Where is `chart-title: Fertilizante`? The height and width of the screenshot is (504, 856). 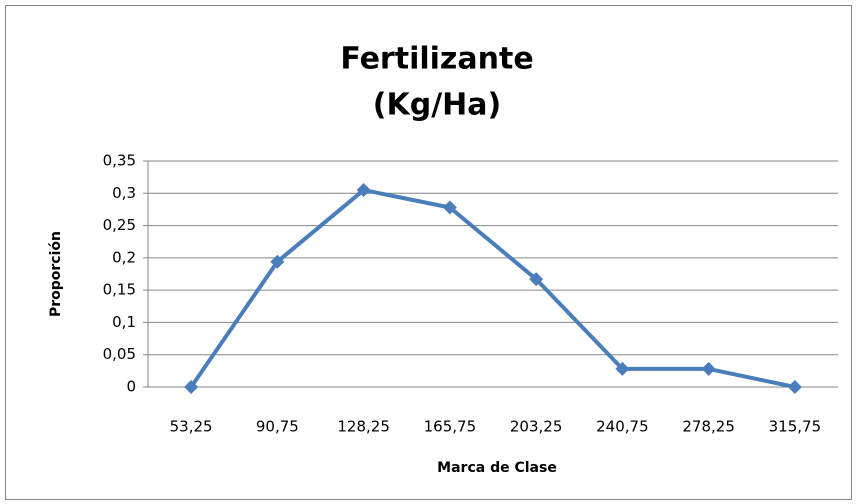 chart-title: Fertilizante is located at coordinates (436, 59).